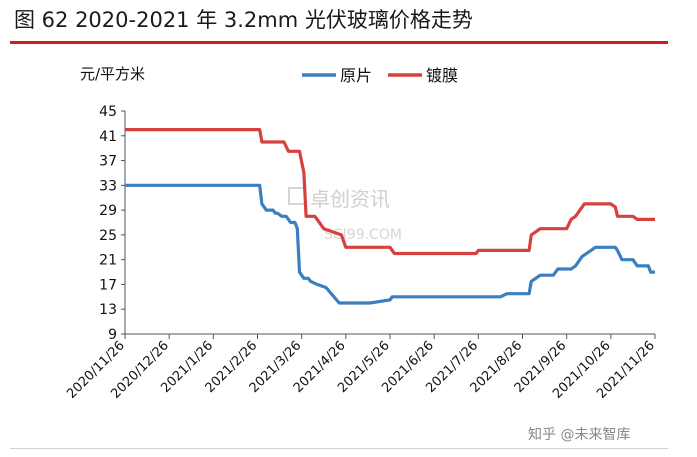  Describe the element at coordinates (112, 74) in the screenshot. I see `y-axis-unit-label: 元/平方米` at that location.